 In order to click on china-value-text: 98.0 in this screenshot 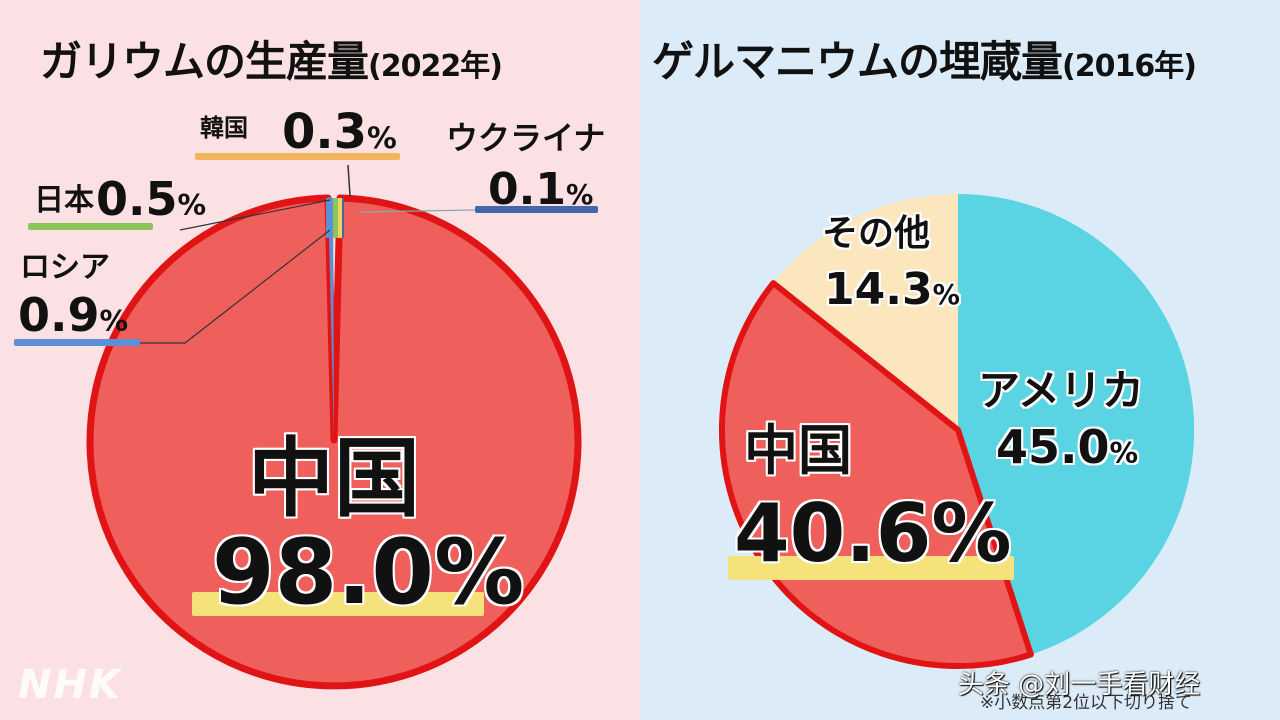, I will do `click(323, 572)`.